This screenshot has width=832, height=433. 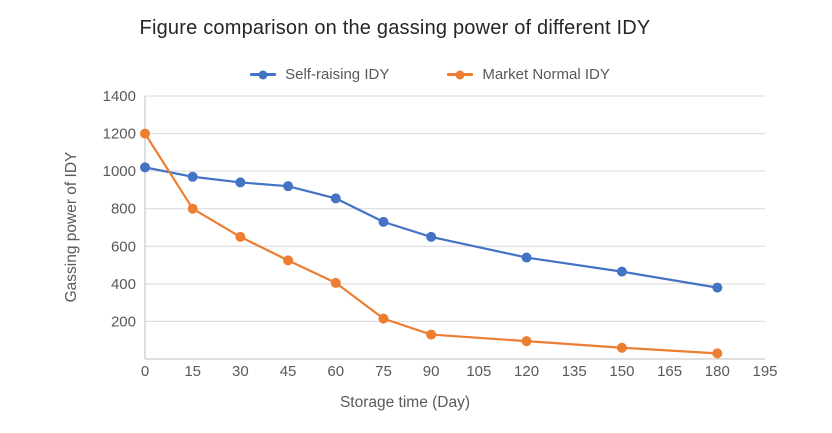 I want to click on legend-item-market-normal: Market Normal IDY, so click(x=528, y=74).